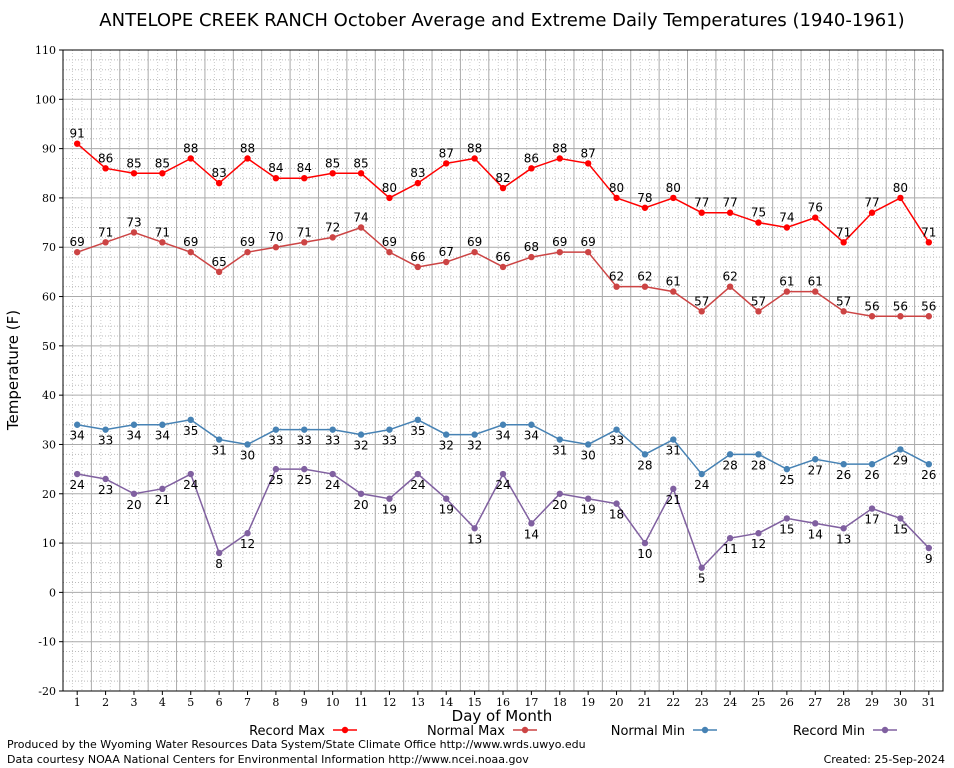  Describe the element at coordinates (417, 173) in the screenshot. I see `data-label: 83` at that location.